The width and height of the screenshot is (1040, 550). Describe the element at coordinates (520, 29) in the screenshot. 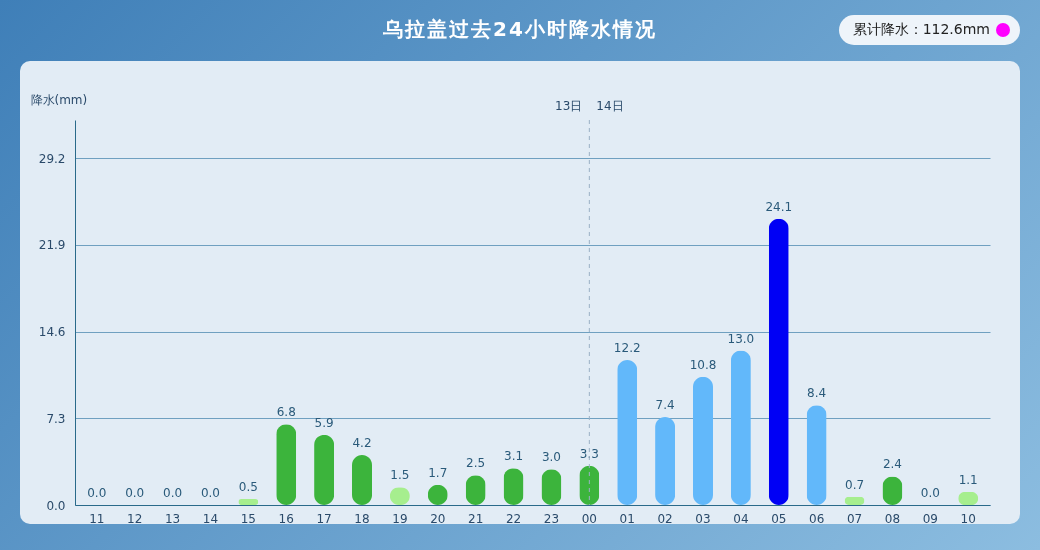

I see `chart-title: 乌拉盖过去24小时降水情况` at that location.